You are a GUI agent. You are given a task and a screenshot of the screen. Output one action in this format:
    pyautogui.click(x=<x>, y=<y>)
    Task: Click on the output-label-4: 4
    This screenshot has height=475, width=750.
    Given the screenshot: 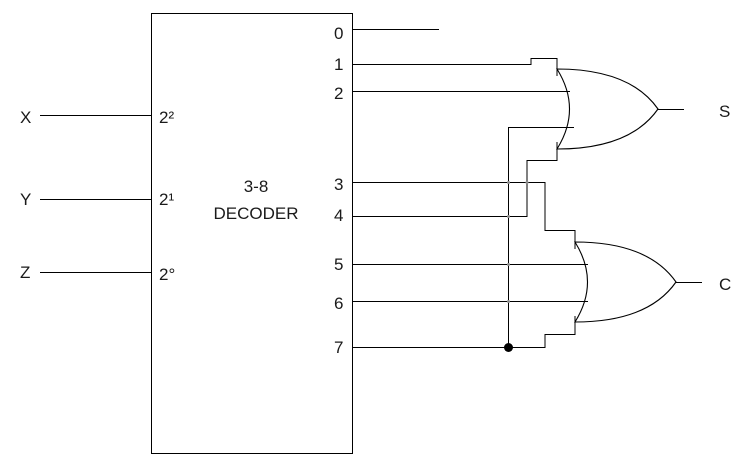 What is the action you would take?
    pyautogui.click(x=338, y=215)
    